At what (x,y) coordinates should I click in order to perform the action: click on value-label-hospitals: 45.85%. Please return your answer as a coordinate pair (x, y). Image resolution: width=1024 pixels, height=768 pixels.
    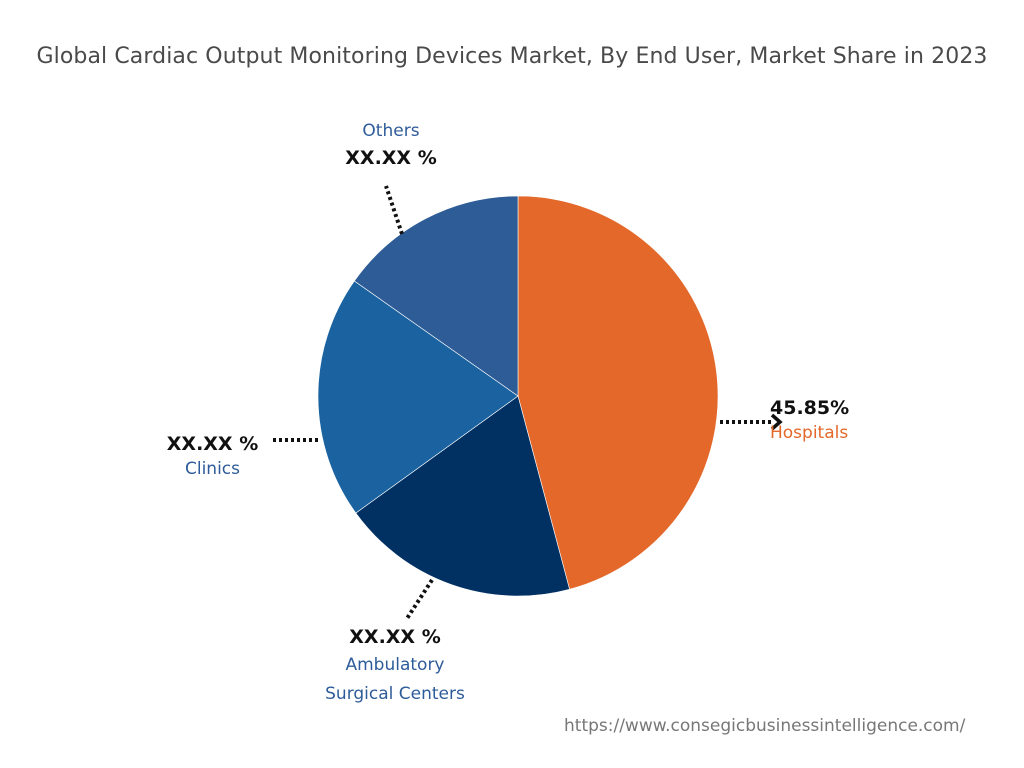
    Looking at the image, I should click on (810, 408).